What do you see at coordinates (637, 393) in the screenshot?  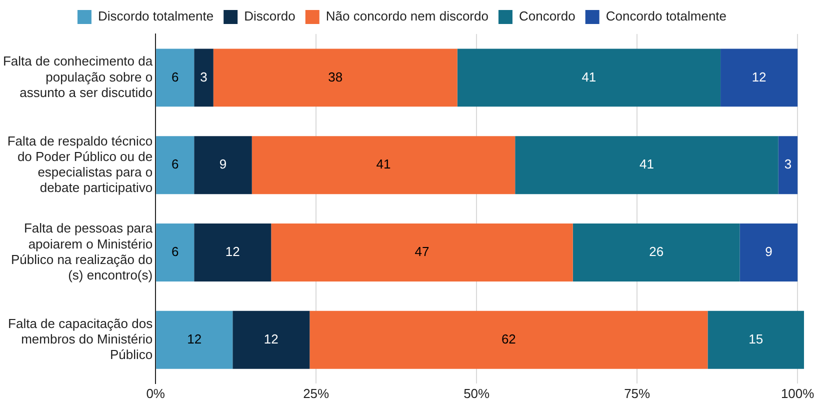 I see `x-tick-label: 75%` at bounding box center [637, 393].